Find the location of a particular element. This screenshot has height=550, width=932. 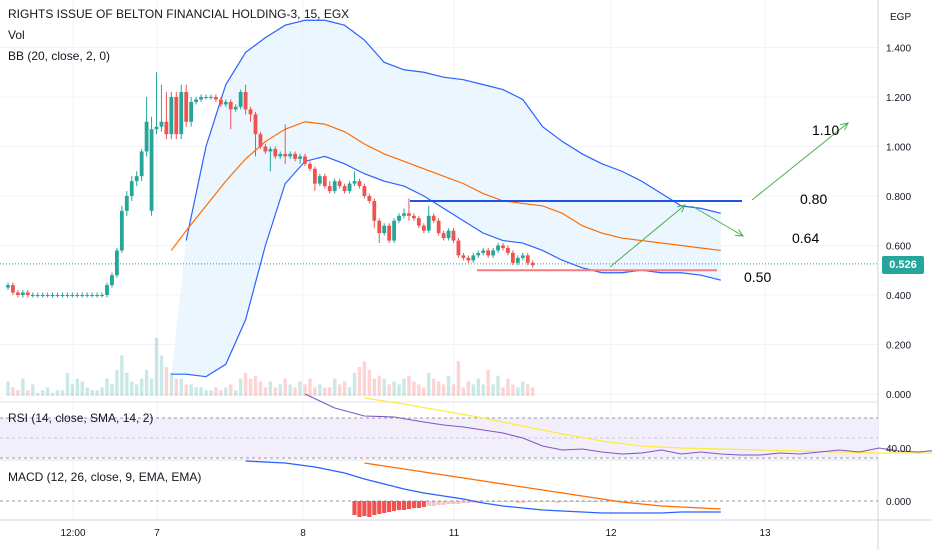

rsi-legend: RSI (14, close, SMA, 14, 2) is located at coordinates (81, 418).